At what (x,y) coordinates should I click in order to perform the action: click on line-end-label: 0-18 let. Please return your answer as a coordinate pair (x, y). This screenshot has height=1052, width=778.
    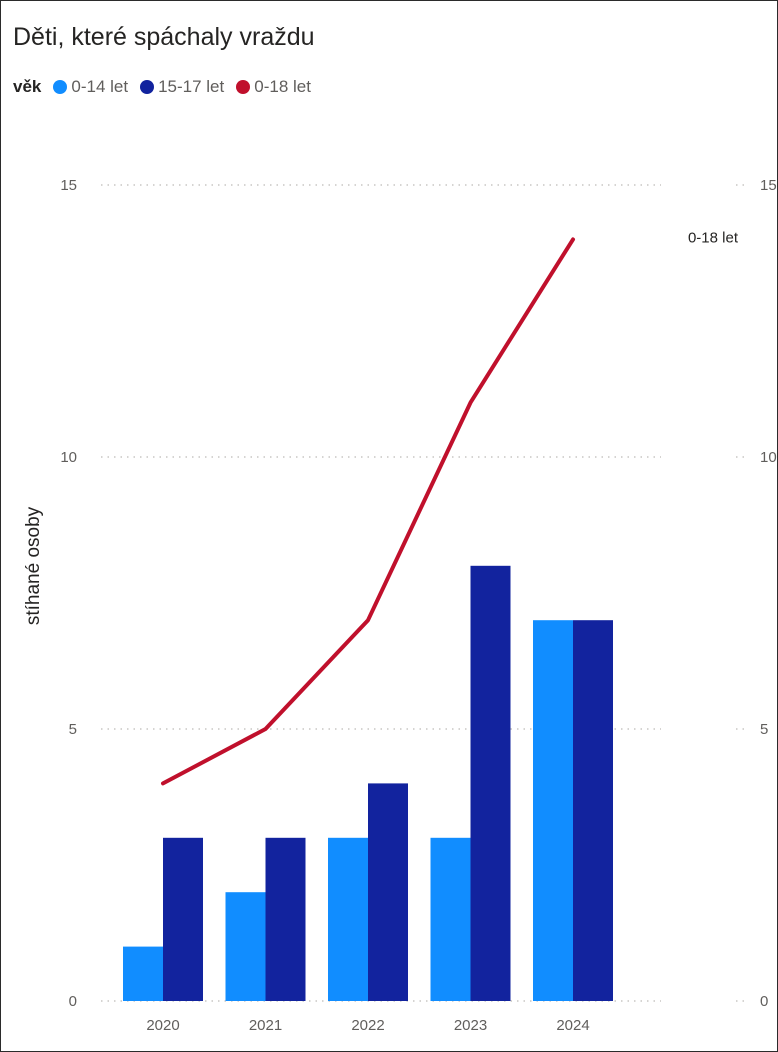
    Looking at the image, I should click on (713, 237).